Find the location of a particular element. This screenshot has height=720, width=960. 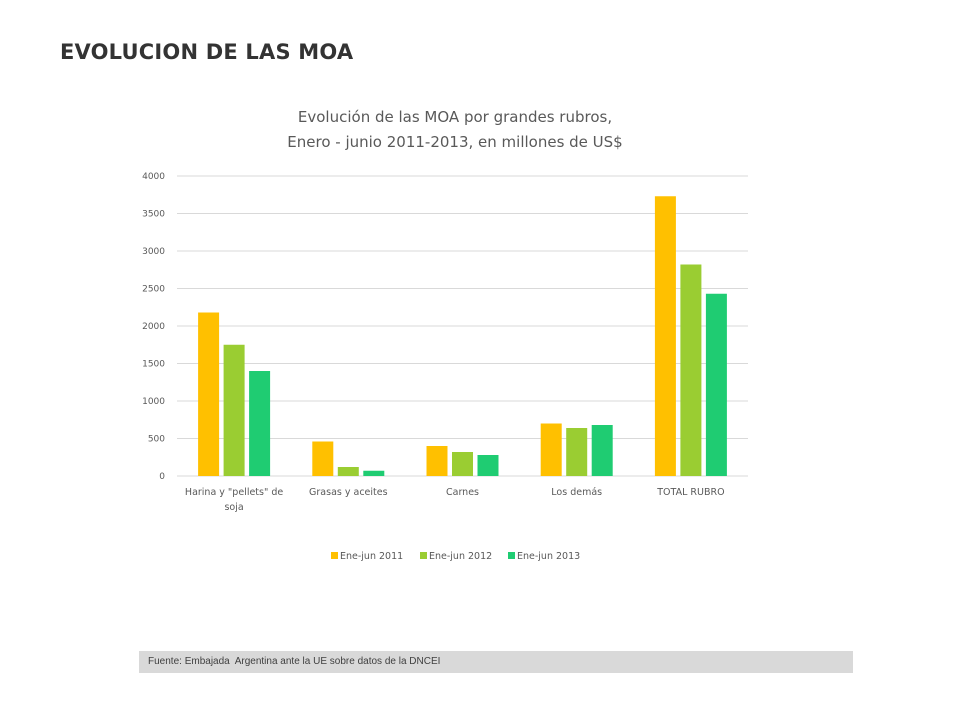

y-tick-label: 1500 is located at coordinates (153, 365).